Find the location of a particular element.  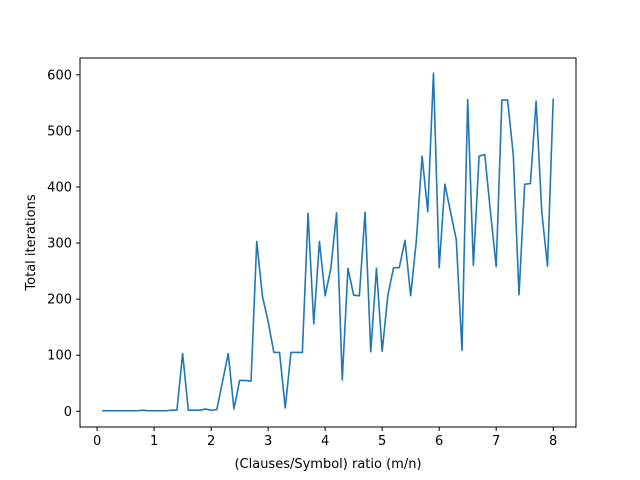

y-tick-label: 500 is located at coordinates (59, 131).